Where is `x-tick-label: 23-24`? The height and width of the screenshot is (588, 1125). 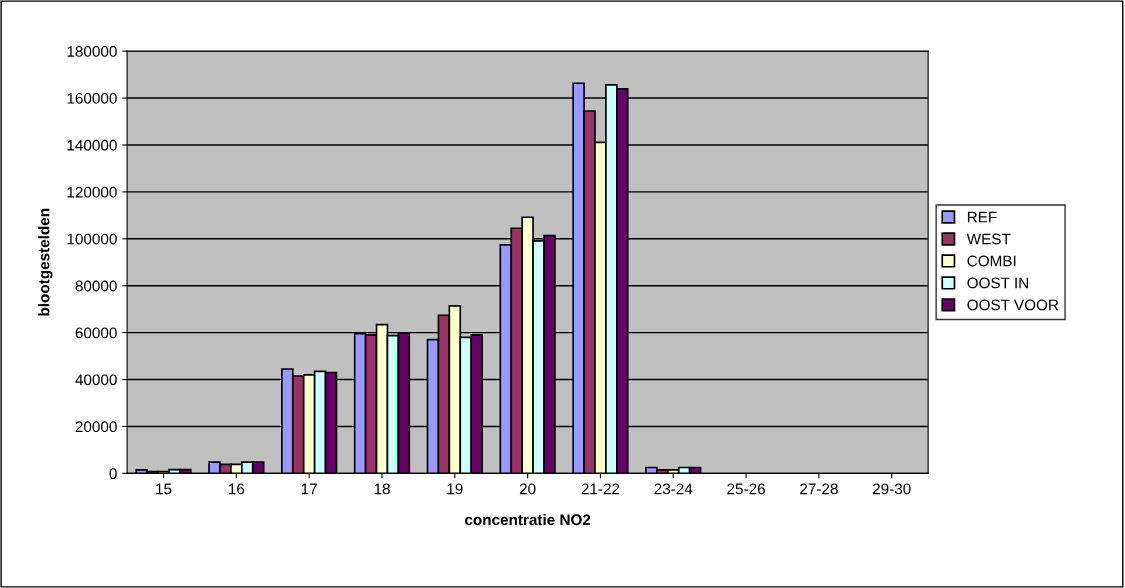 x-tick-label: 23-24 is located at coordinates (673, 489).